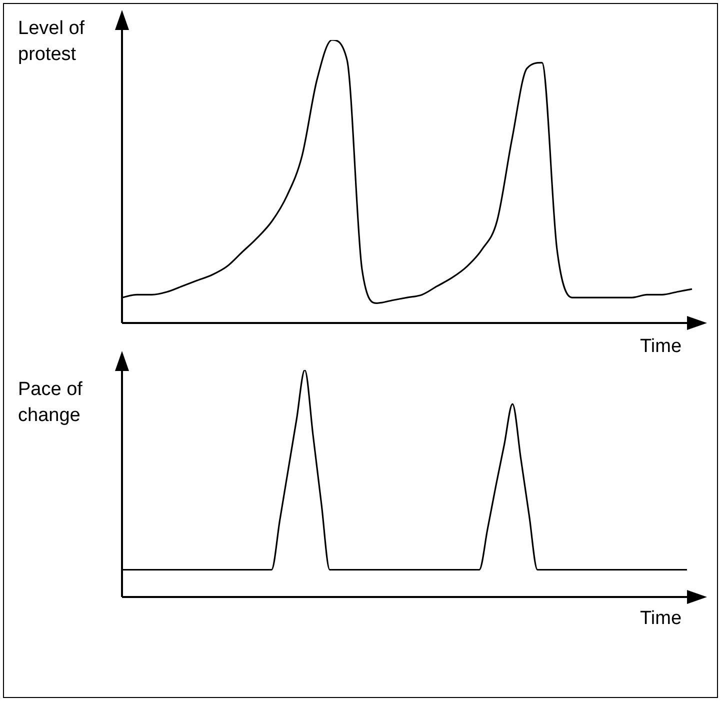 This screenshot has height=703, width=723. What do you see at coordinates (52, 42) in the screenshot?
I see `y-axis-title: Level of protest` at bounding box center [52, 42].